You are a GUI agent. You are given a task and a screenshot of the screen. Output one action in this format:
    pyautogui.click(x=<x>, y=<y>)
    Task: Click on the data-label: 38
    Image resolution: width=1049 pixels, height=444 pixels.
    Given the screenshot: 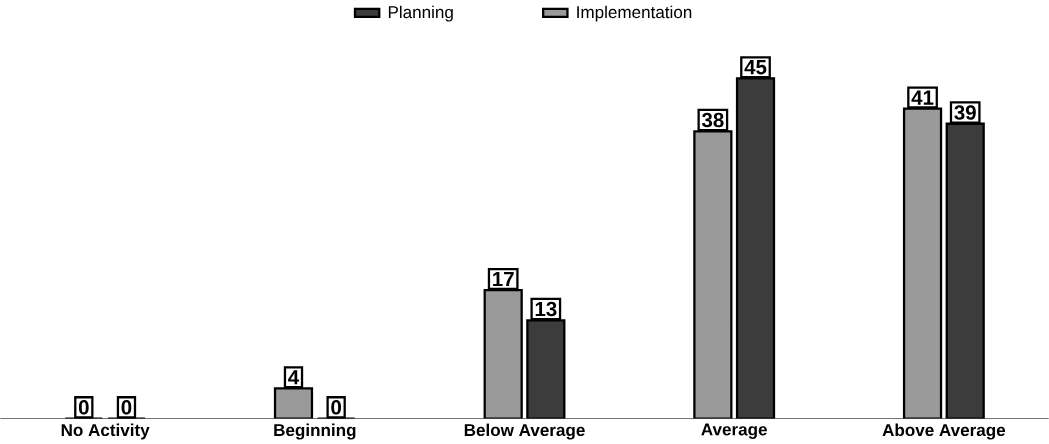 What is the action you would take?
    pyautogui.click(x=712, y=120)
    